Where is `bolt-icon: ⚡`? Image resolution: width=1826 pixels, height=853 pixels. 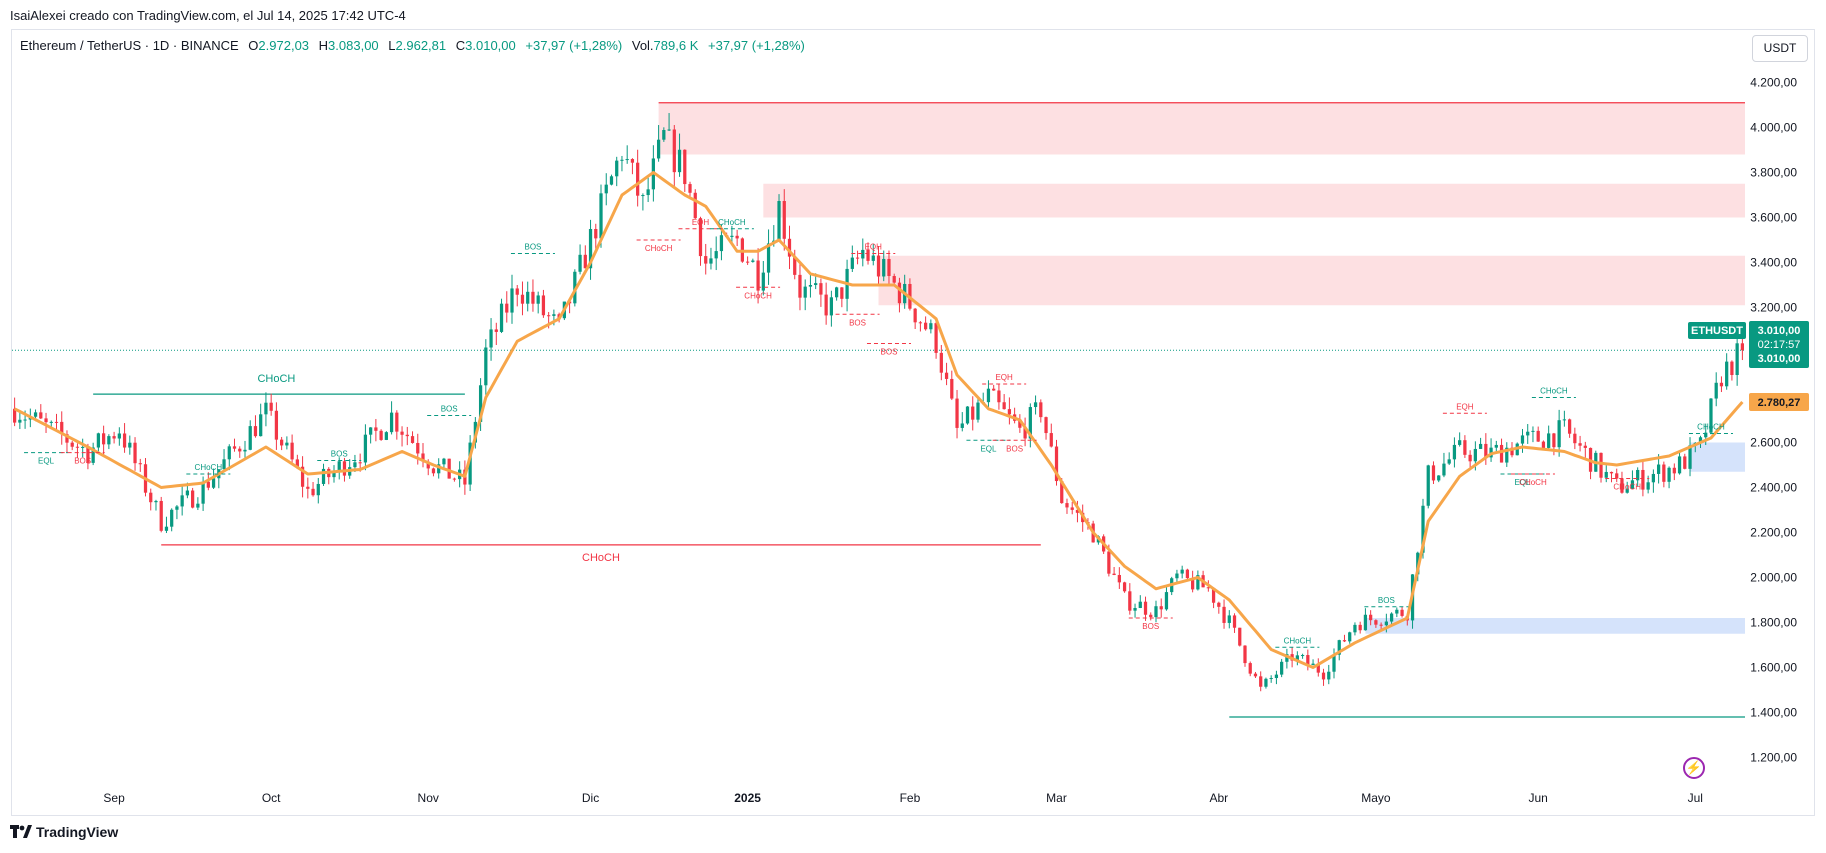 bolt-icon: ⚡ is located at coordinates (1694, 768).